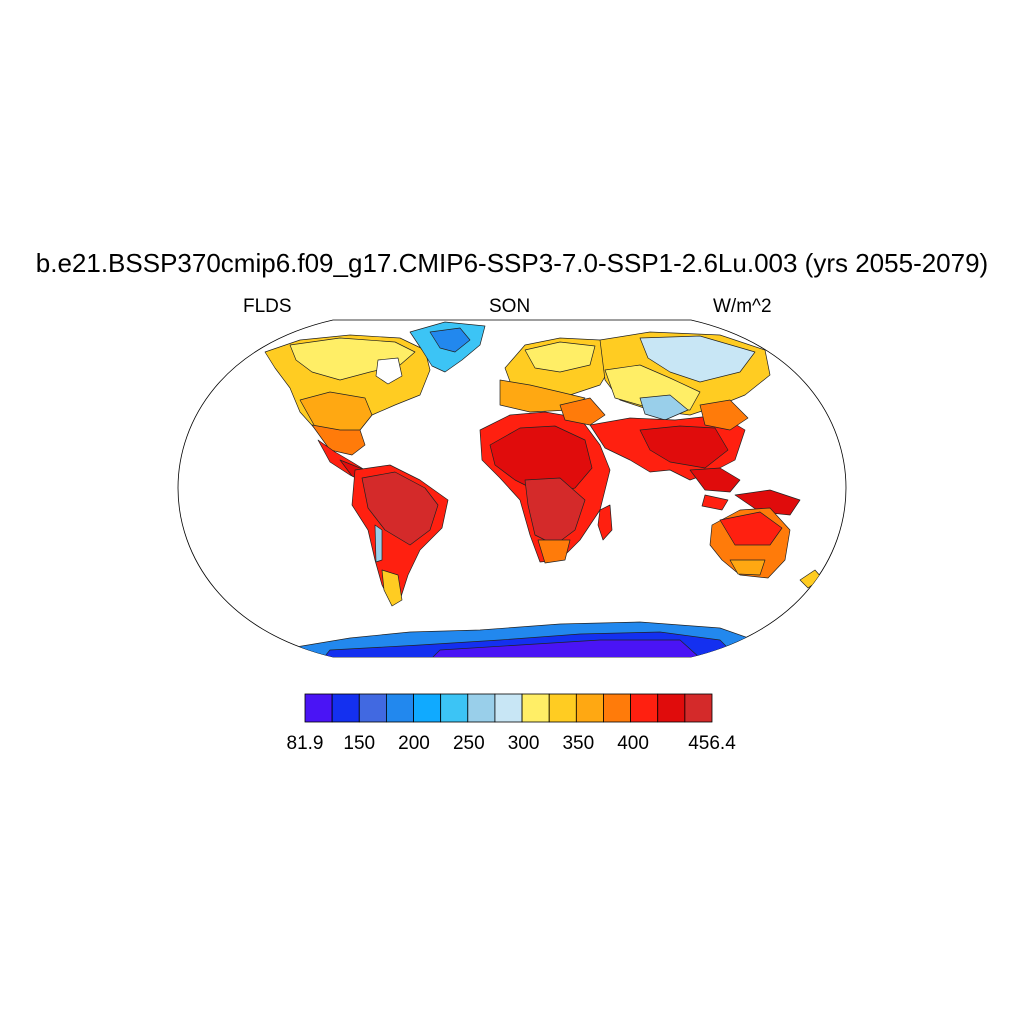 The width and height of the screenshot is (1024, 1024). I want to click on australia, so click(750, 543).